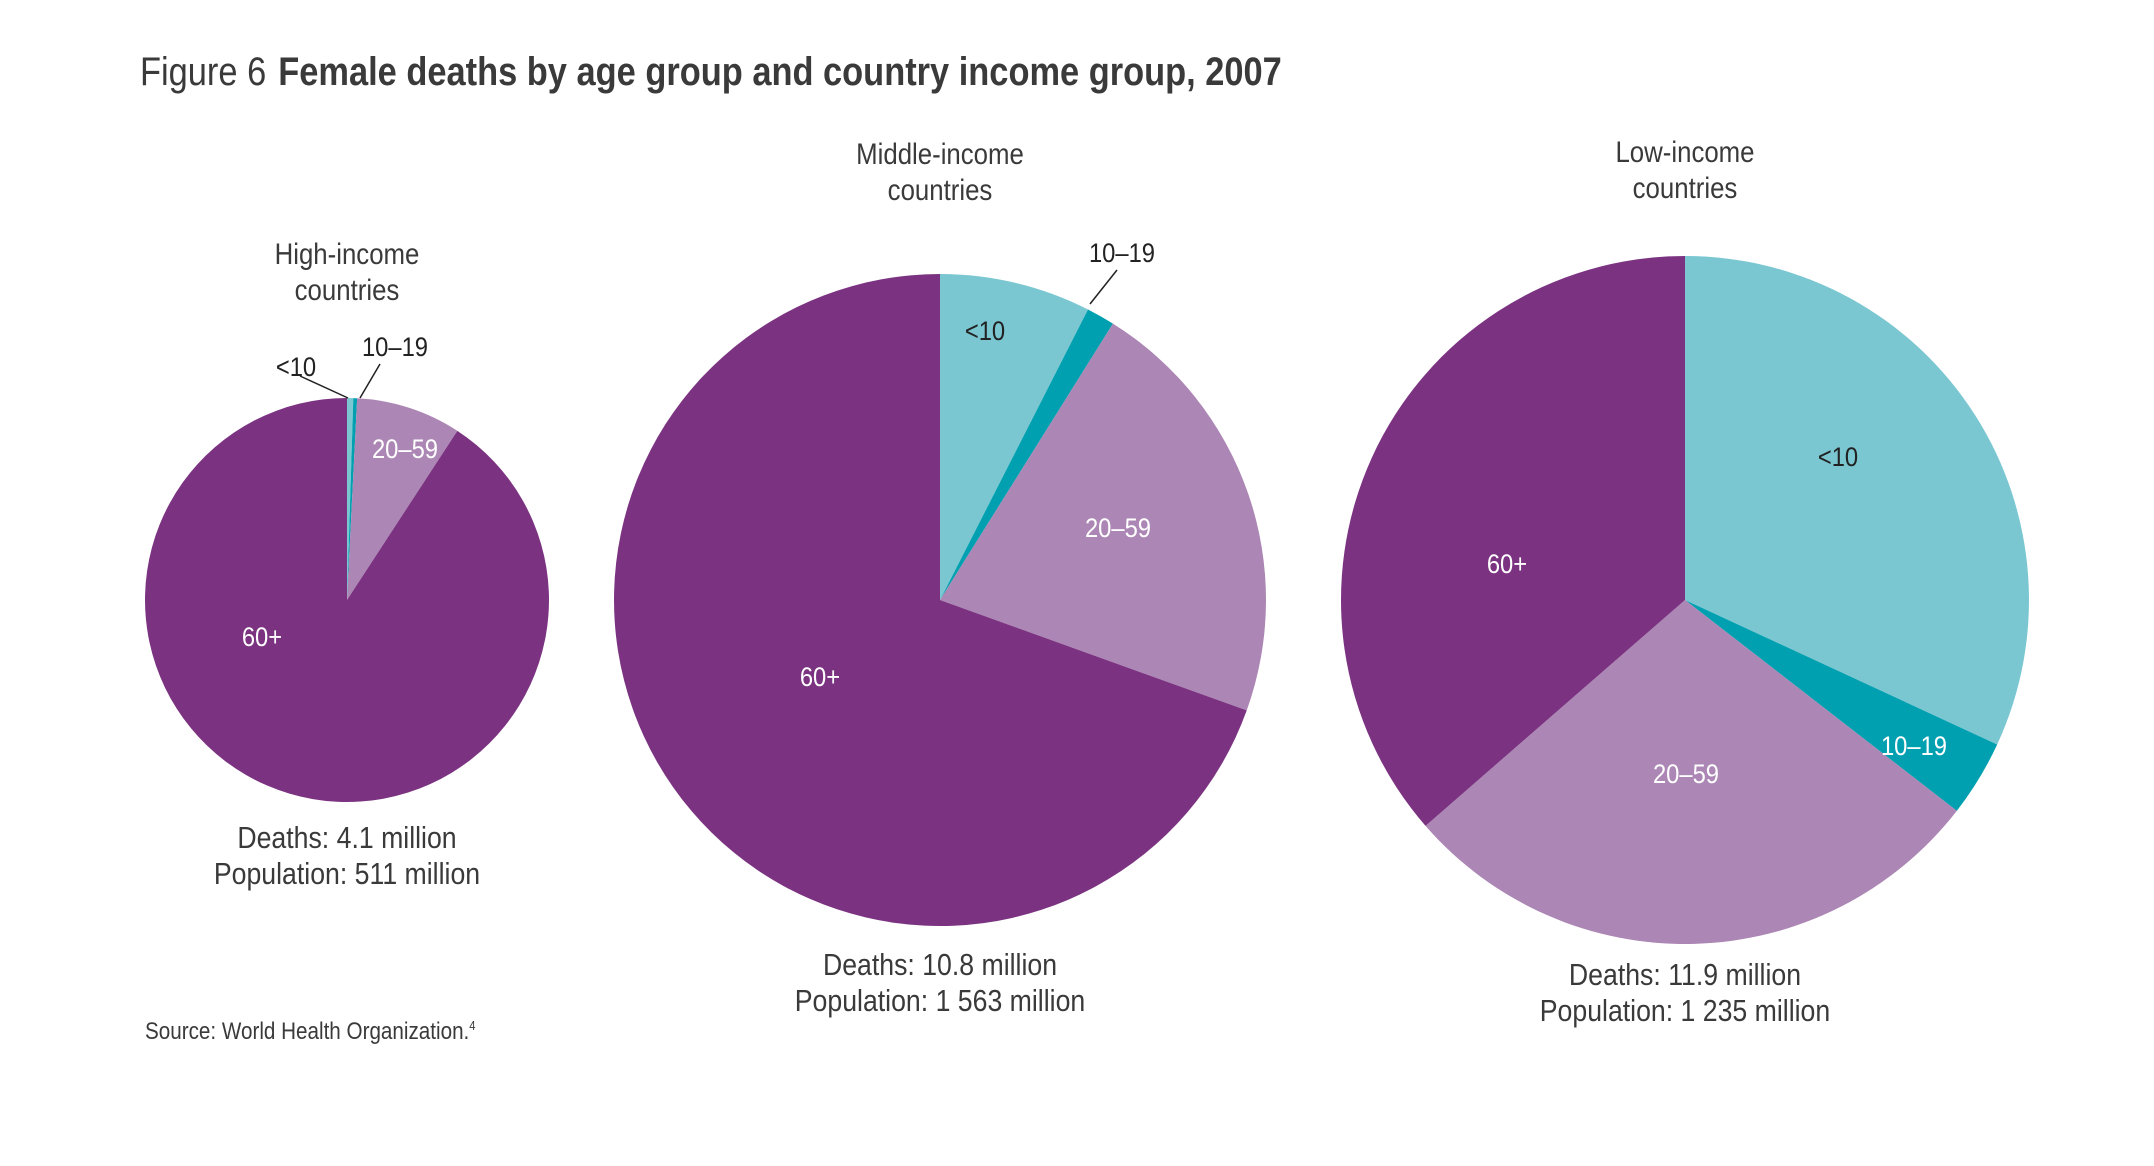  I want to click on pie-1-footer-line-0: Deaths: 10.8 million, so click(940, 965).